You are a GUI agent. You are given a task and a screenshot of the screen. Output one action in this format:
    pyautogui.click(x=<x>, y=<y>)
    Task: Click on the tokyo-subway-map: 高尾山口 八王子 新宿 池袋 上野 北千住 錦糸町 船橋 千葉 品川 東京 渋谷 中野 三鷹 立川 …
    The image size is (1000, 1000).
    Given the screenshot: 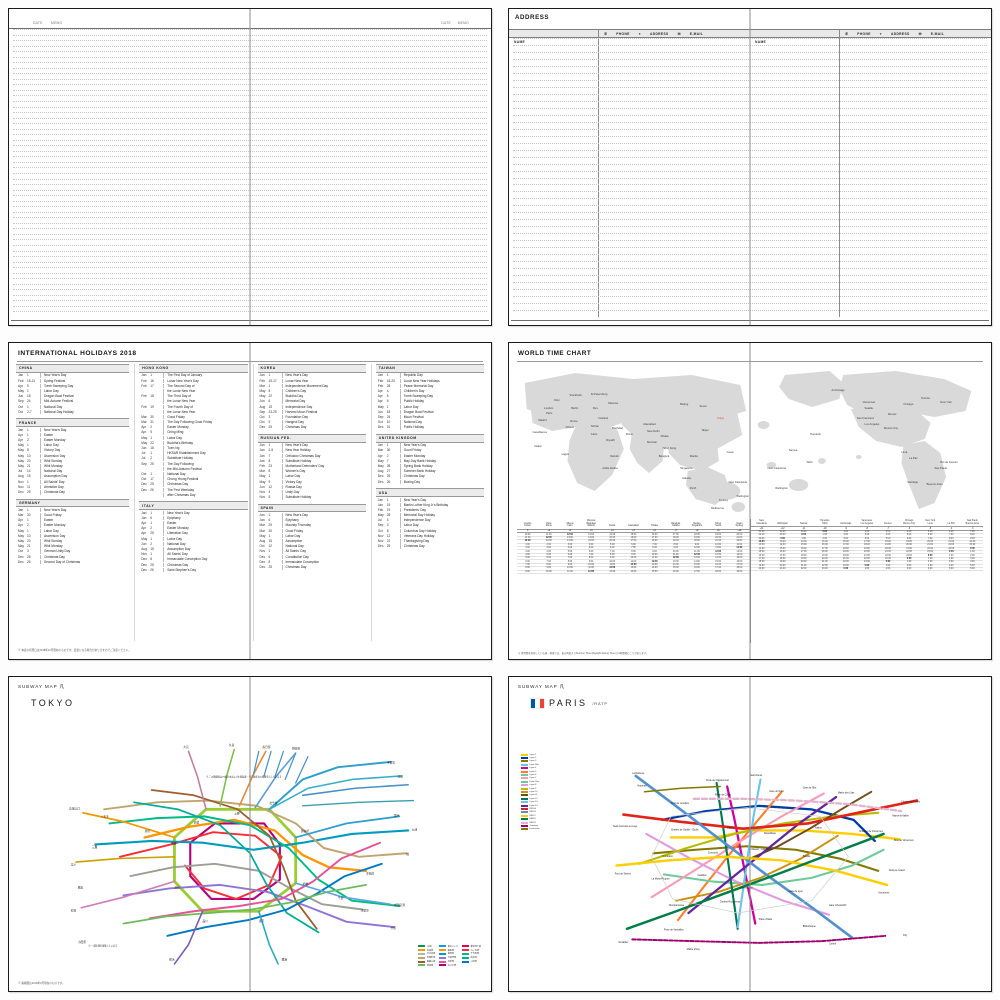 What is the action you would take?
    pyautogui.click(x=250, y=848)
    